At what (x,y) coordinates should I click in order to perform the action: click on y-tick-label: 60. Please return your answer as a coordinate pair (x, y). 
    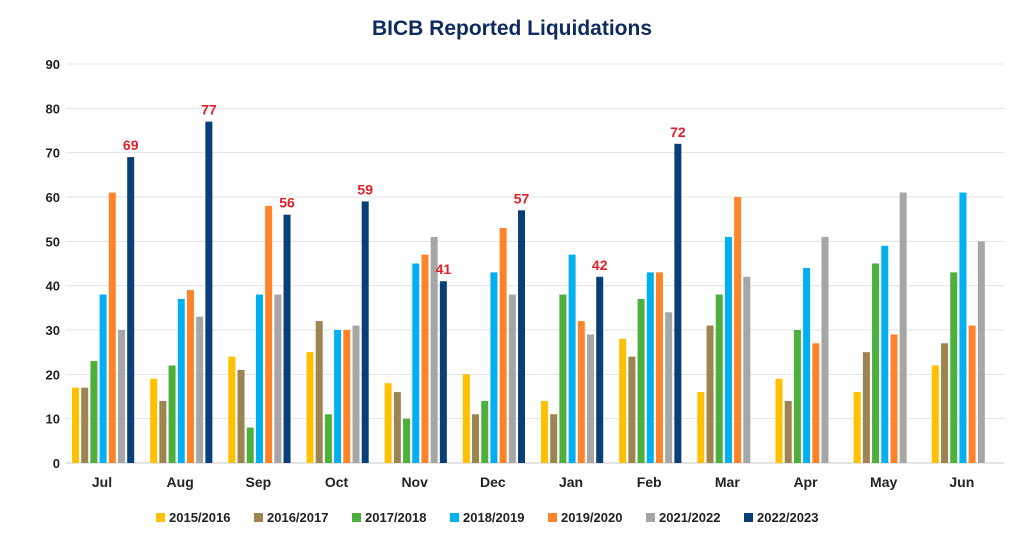
    Looking at the image, I should click on (53, 197).